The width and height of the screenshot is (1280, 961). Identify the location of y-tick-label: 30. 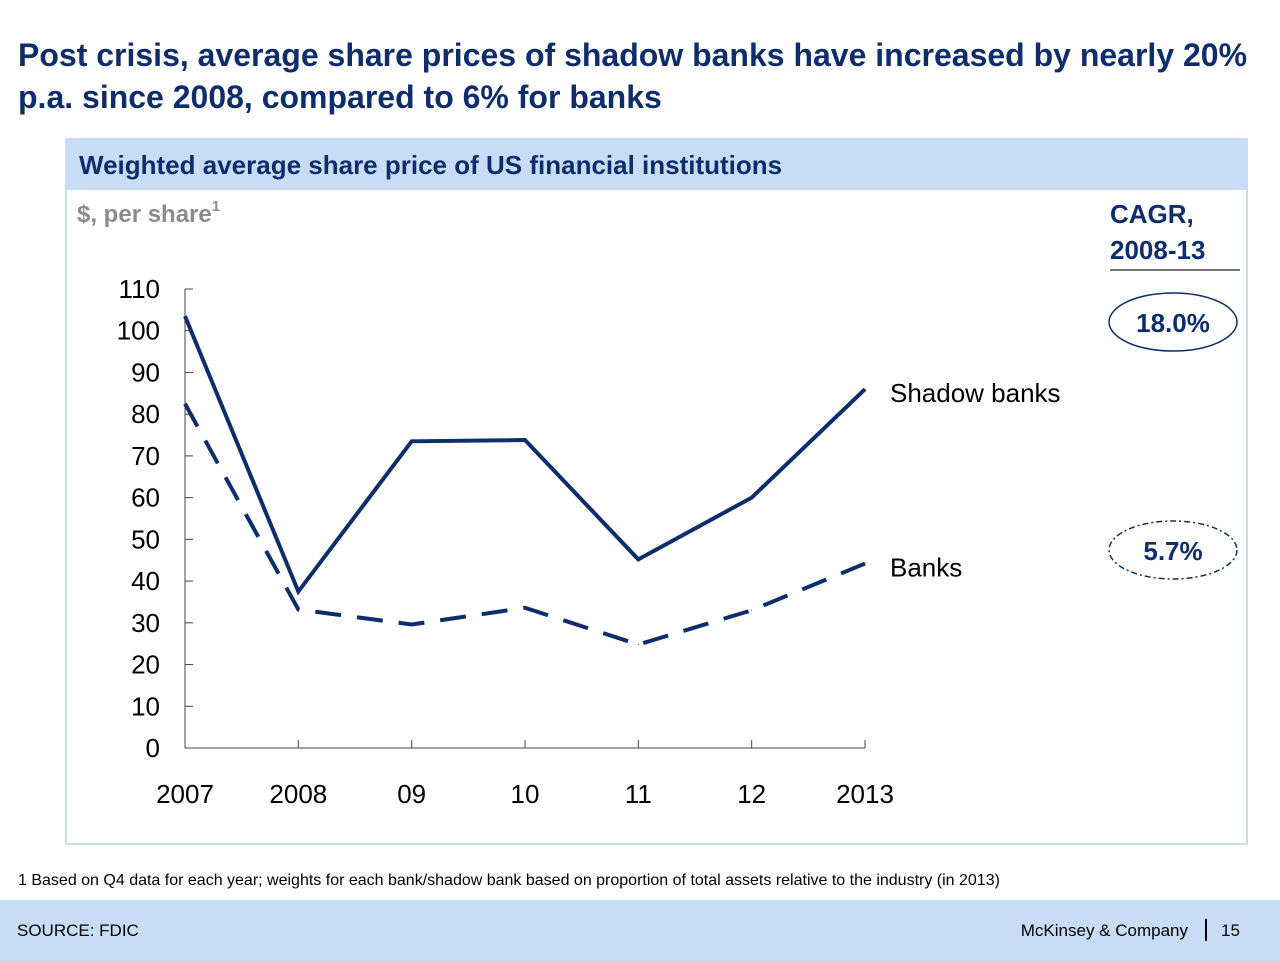
(145, 623).